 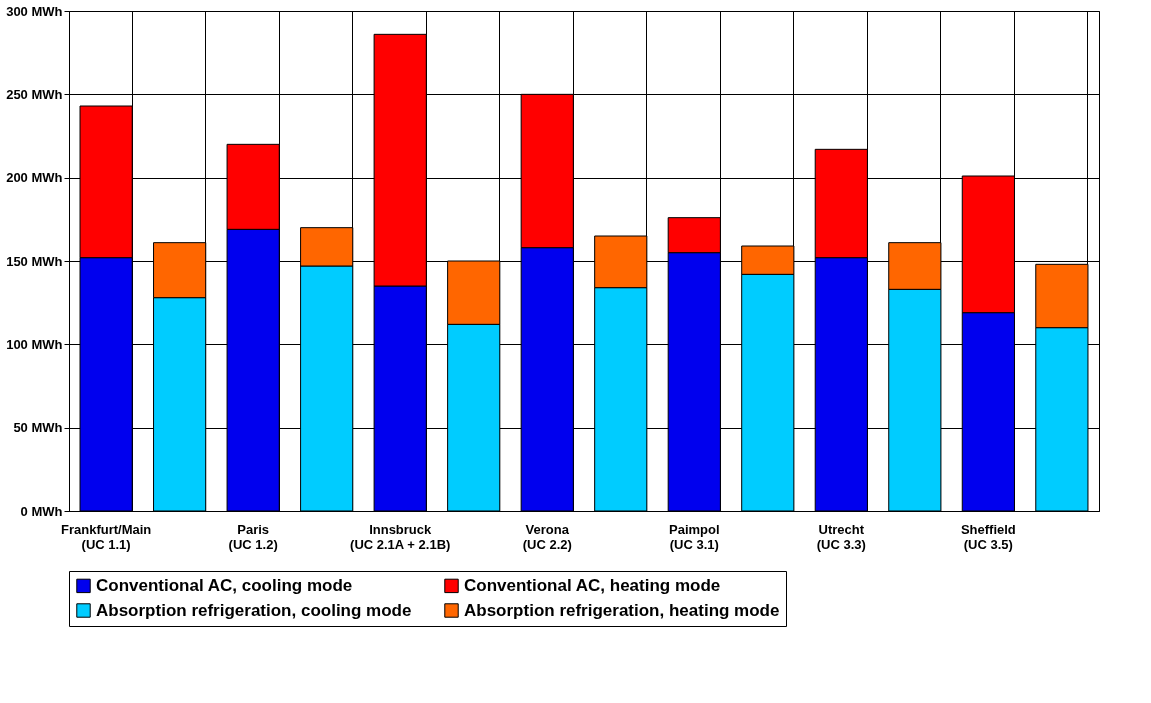 I want to click on x-tick-label: Innsbruck (UC 2.1A + 2.1B), so click(x=400, y=536).